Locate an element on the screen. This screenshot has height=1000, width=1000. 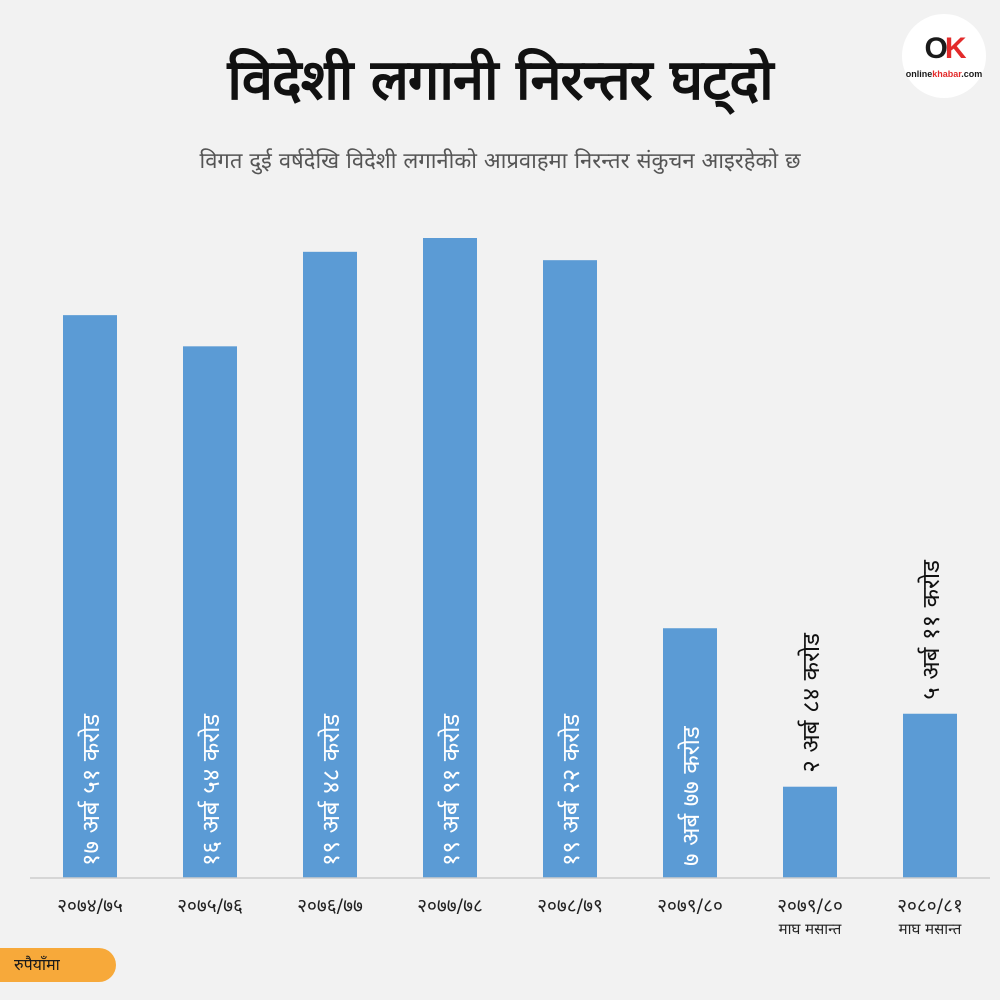
logo-text-online: online is located at coordinates (919, 74).